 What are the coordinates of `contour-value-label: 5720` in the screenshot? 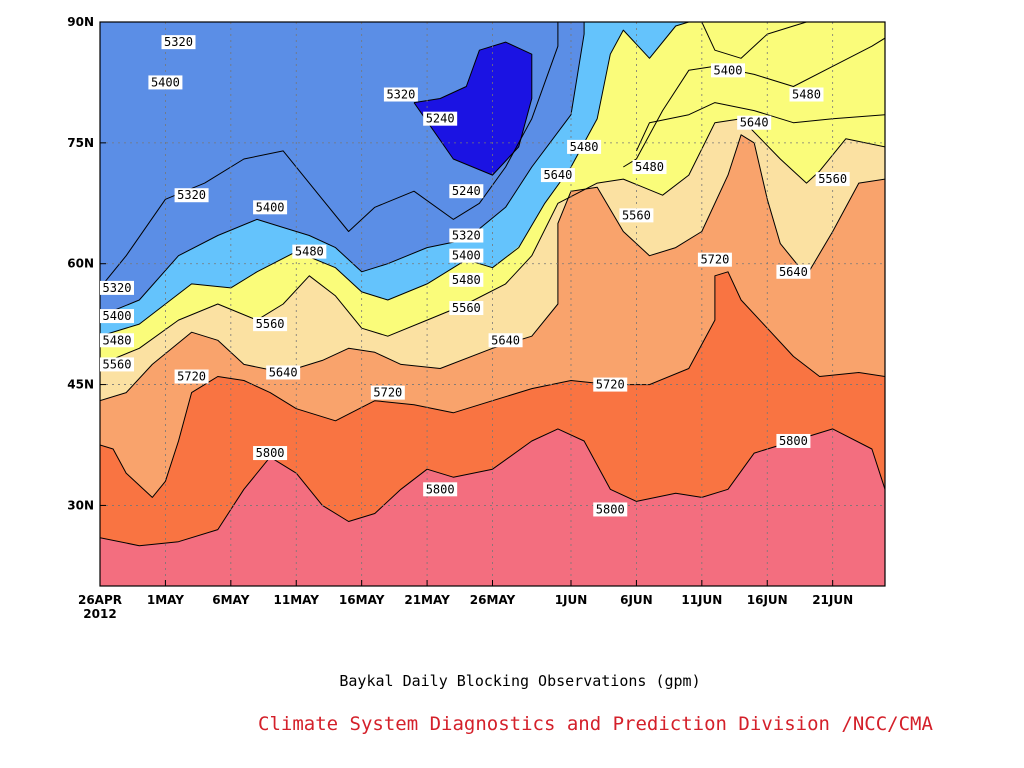 It's located at (610, 384).